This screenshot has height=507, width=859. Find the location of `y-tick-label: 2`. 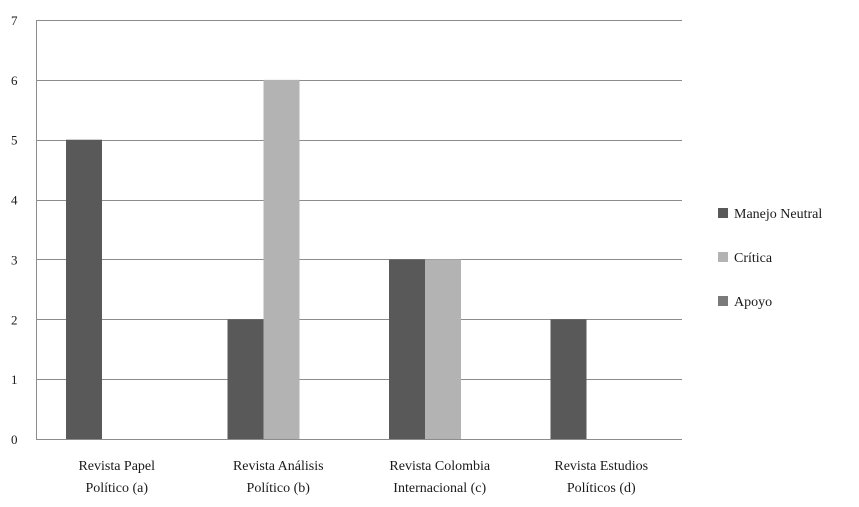

y-tick-label: 2 is located at coordinates (14, 319).